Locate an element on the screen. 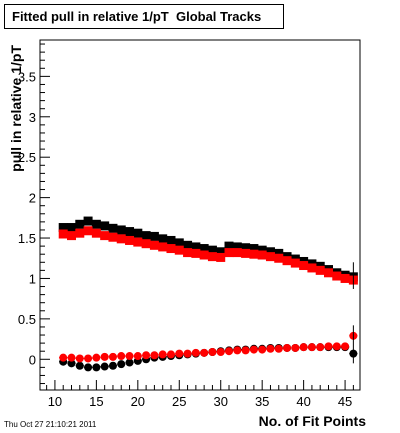  x-tick-label: 30 is located at coordinates (220, 401).